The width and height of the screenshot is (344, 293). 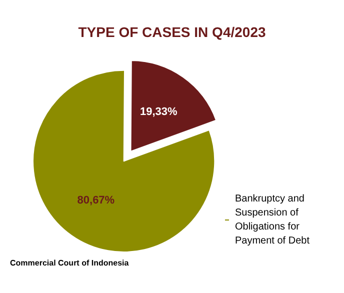 What do you see at coordinates (70, 263) in the screenshot?
I see `text: Commercial Court of Indonesia` at bounding box center [70, 263].